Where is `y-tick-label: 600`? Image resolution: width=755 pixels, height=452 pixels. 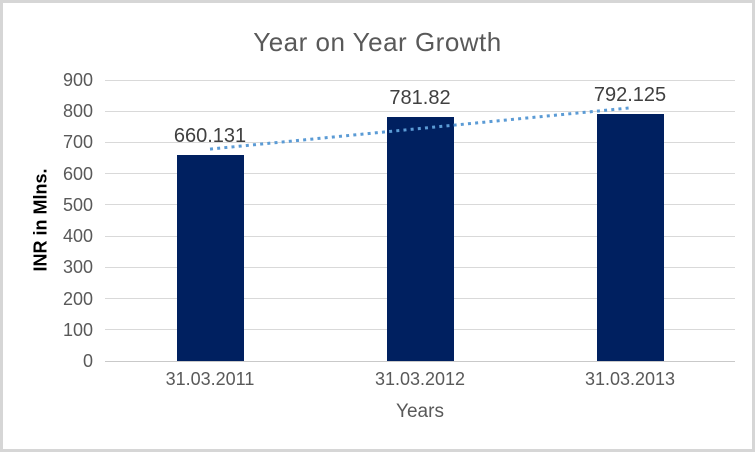
y-tick-label: 600 is located at coordinates (77, 173).